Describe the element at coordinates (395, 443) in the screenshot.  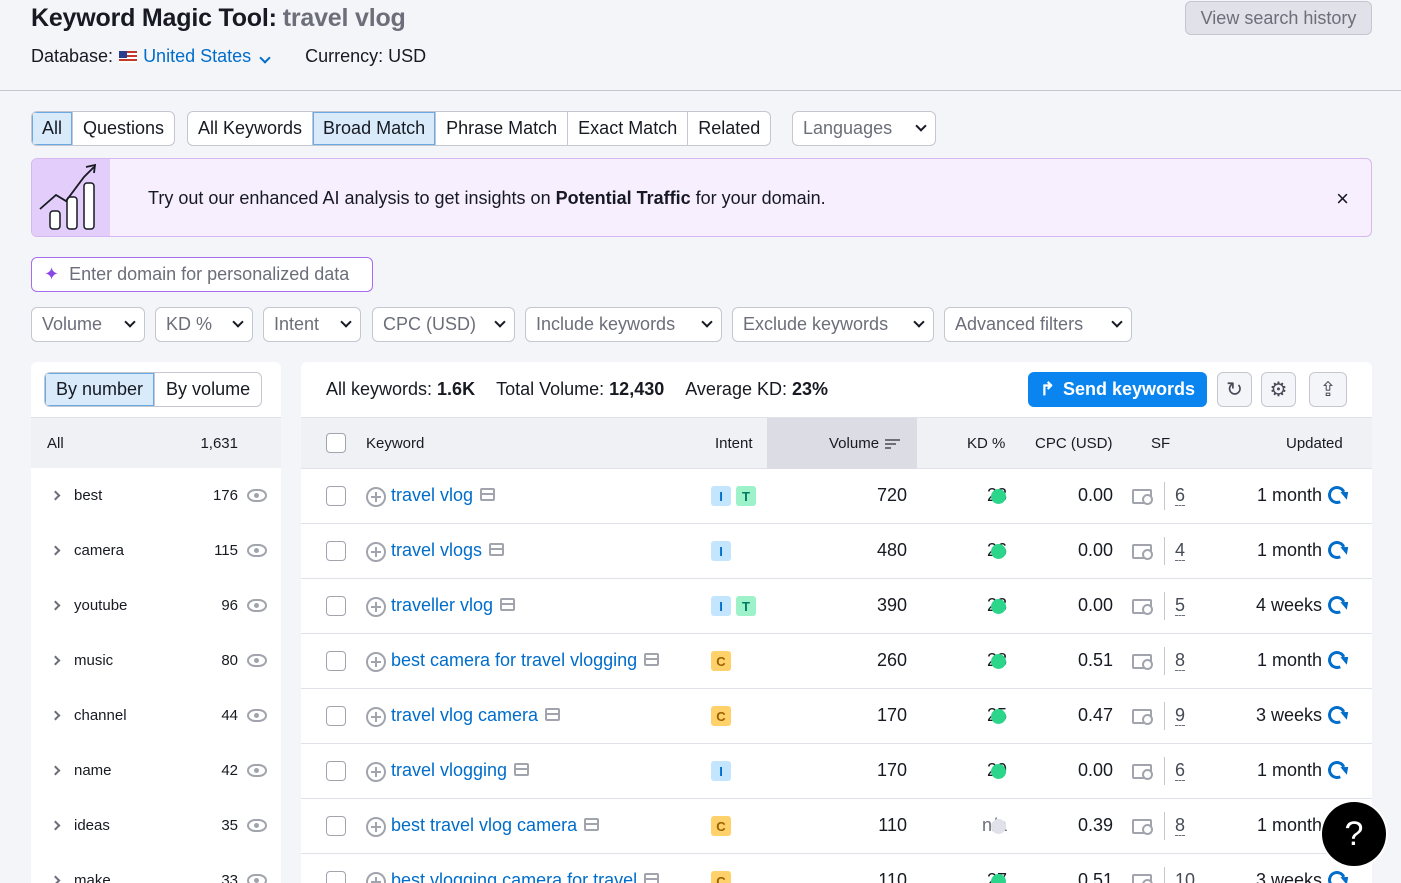
I see `column-keyword: Keyword` at that location.